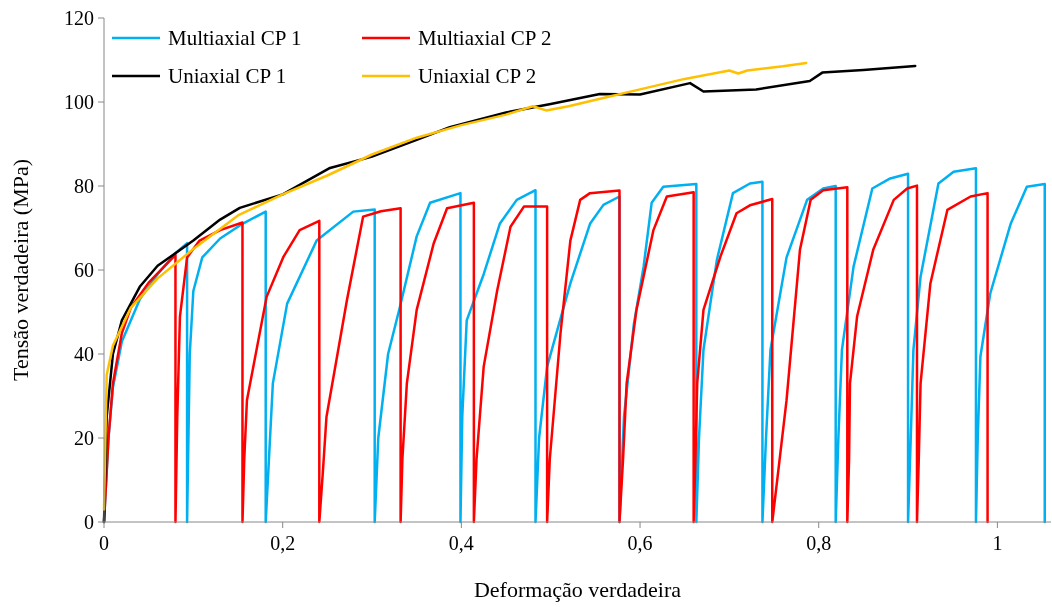 This screenshot has width=1052, height=607. Describe the element at coordinates (283, 543) in the screenshot. I see `x-tick-label: 0,2` at that location.